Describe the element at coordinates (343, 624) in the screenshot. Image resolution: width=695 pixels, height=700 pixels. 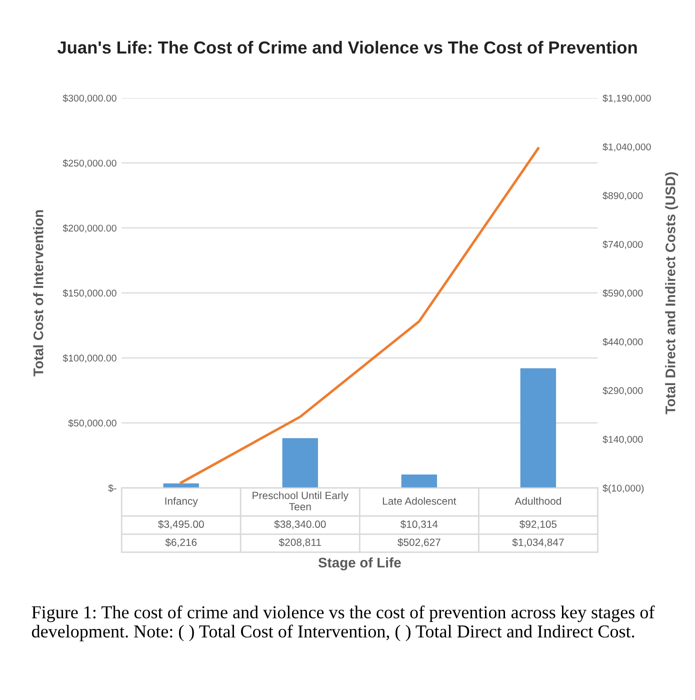
I see `caption: Figure 1: The cost of crime and violence vs the cost of prevention across key stages of development. Note: ( ) Total Cost of Intervention, ( ) Total Direct and Indirect Cost.` at that location.